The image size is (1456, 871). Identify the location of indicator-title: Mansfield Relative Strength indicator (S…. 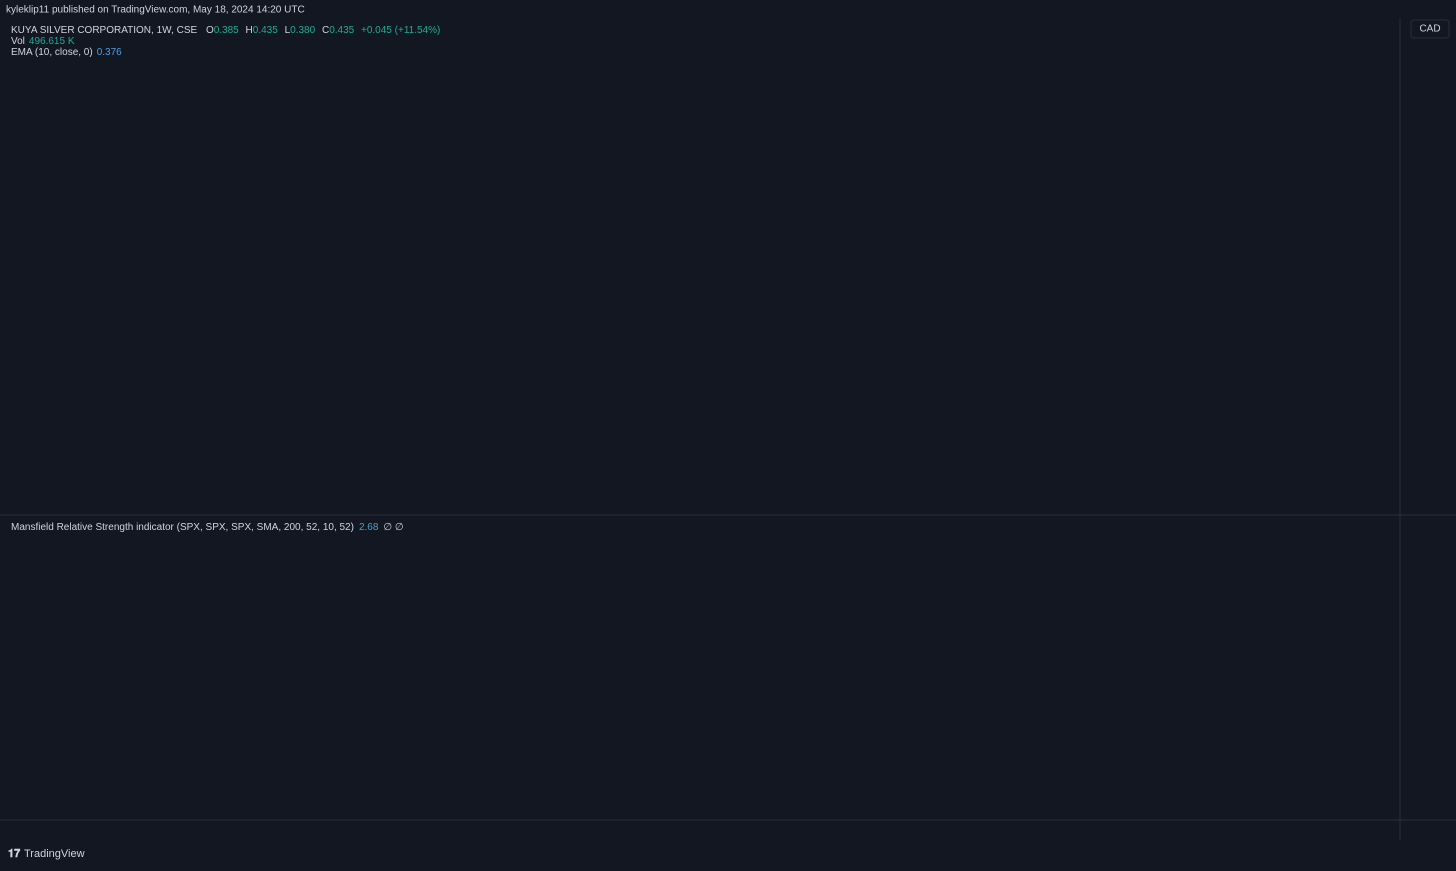
(182, 527).